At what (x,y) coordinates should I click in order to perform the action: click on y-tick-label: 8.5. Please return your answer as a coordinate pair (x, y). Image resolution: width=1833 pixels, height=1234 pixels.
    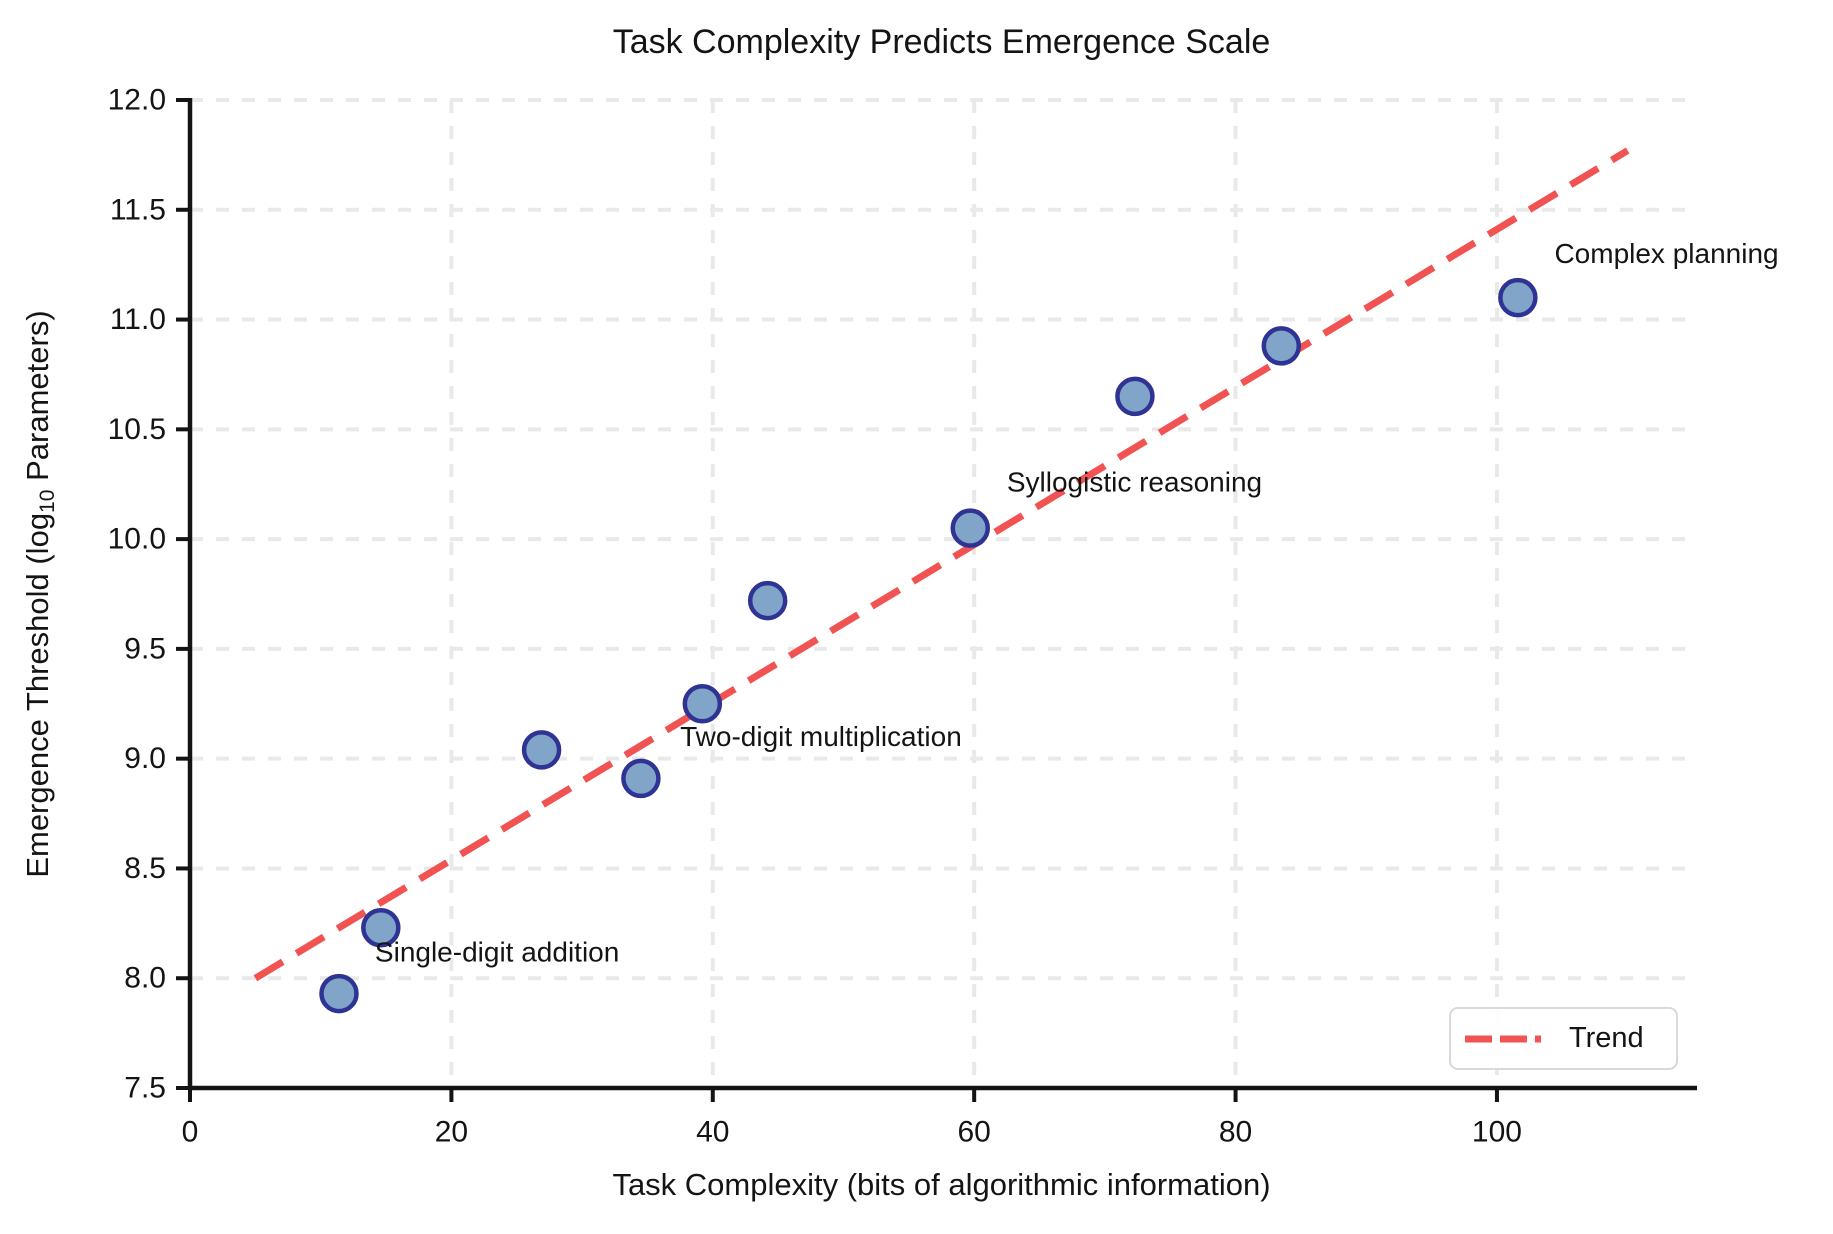
    Looking at the image, I should click on (145, 868).